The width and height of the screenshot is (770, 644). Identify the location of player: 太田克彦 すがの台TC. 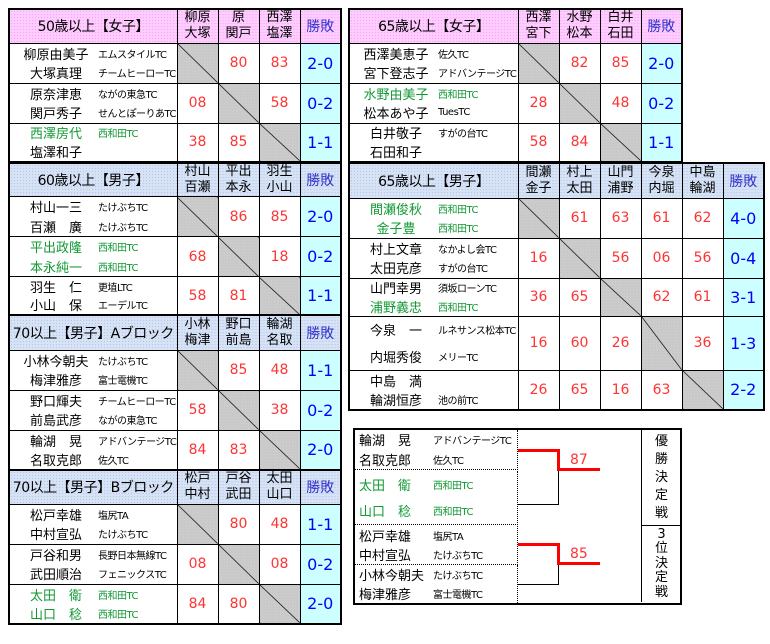
(434, 268).